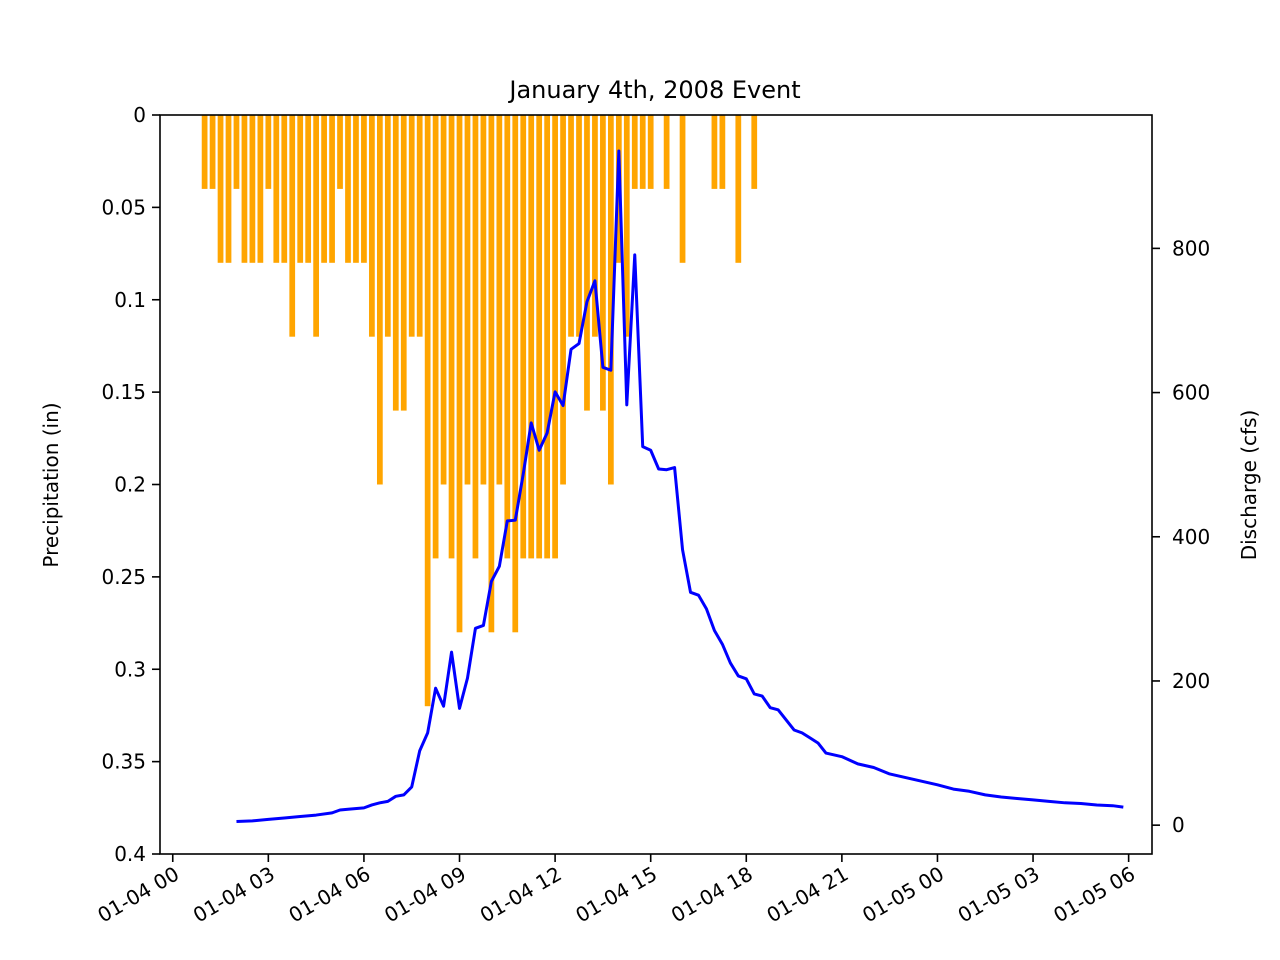 This screenshot has width=1280, height=960. I want to click on right-y-tick-label: 400, so click(1191, 537).